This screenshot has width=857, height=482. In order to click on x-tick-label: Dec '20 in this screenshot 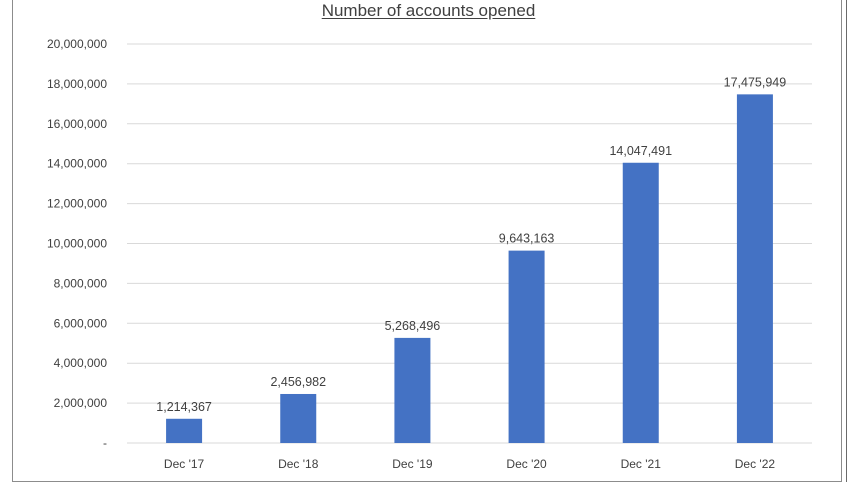, I will do `click(526, 464)`.